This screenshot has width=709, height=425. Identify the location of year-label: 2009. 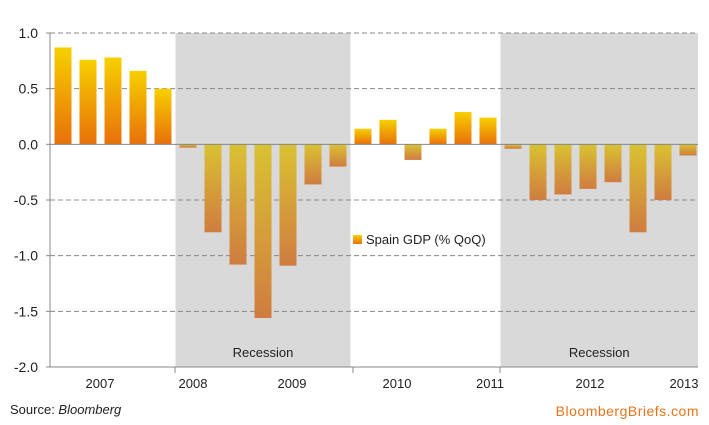
(292, 383).